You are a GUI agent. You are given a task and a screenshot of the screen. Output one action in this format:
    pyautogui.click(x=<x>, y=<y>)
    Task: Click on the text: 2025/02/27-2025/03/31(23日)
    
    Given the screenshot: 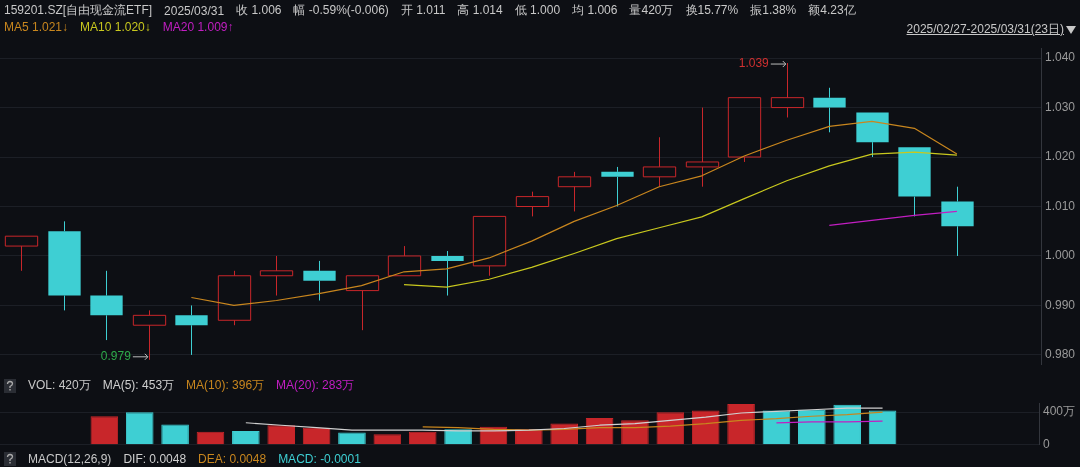 What is the action you would take?
    pyautogui.click(x=985, y=29)
    